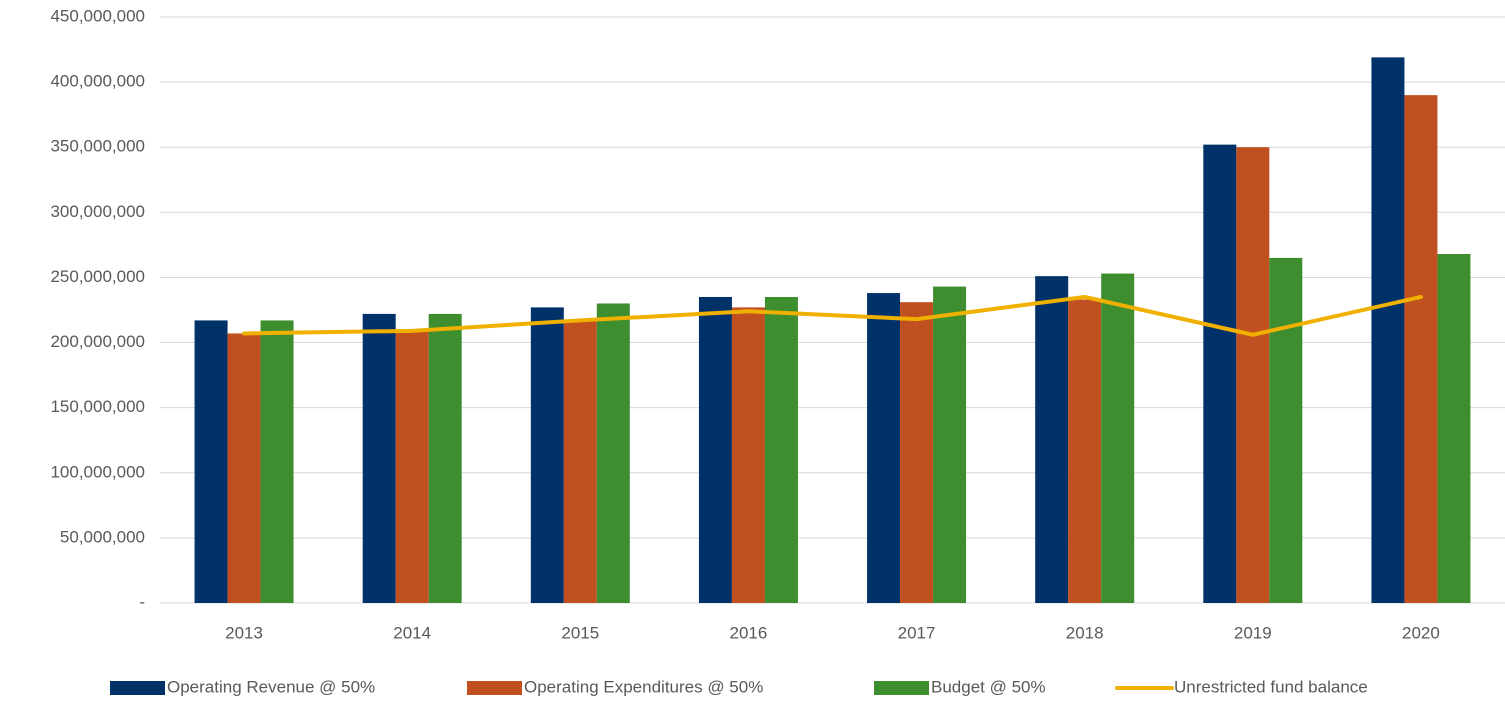 This screenshot has height=701, width=1505. Describe the element at coordinates (580, 632) in the screenshot. I see `x-tick-label: 2015` at that location.